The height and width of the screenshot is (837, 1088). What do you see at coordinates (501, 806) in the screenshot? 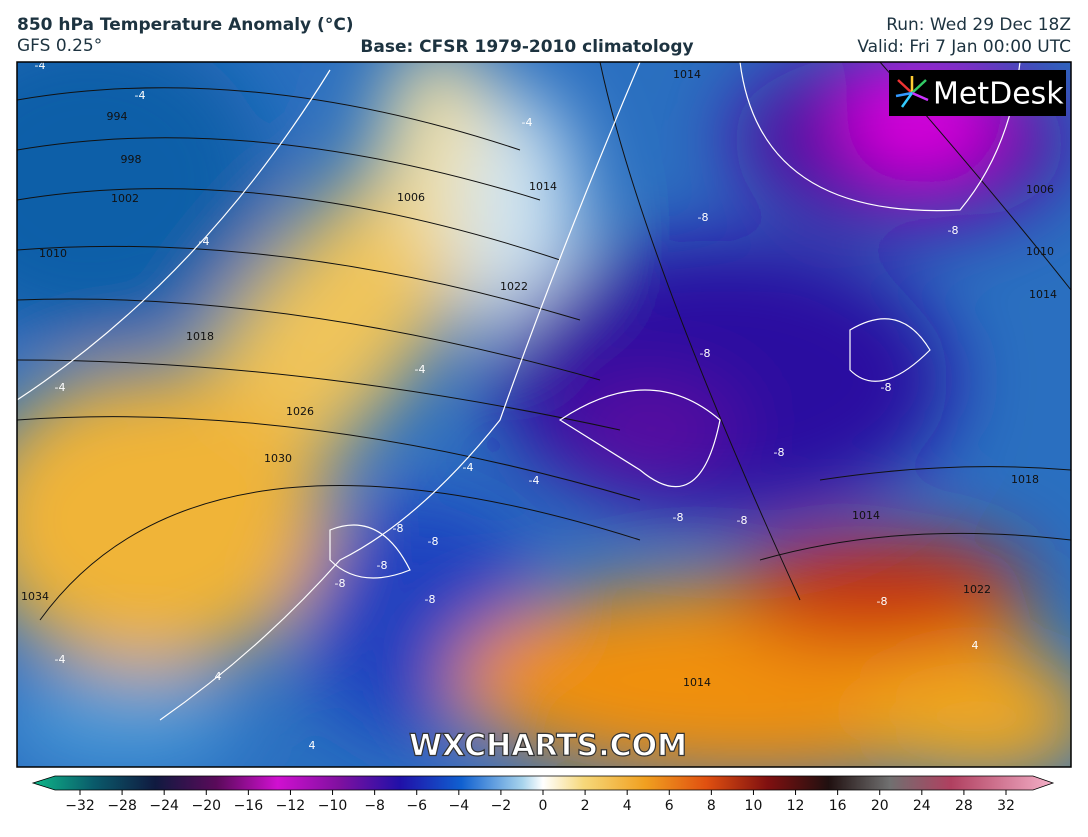
I see `colorbar-tick-label: −2` at bounding box center [501, 806].